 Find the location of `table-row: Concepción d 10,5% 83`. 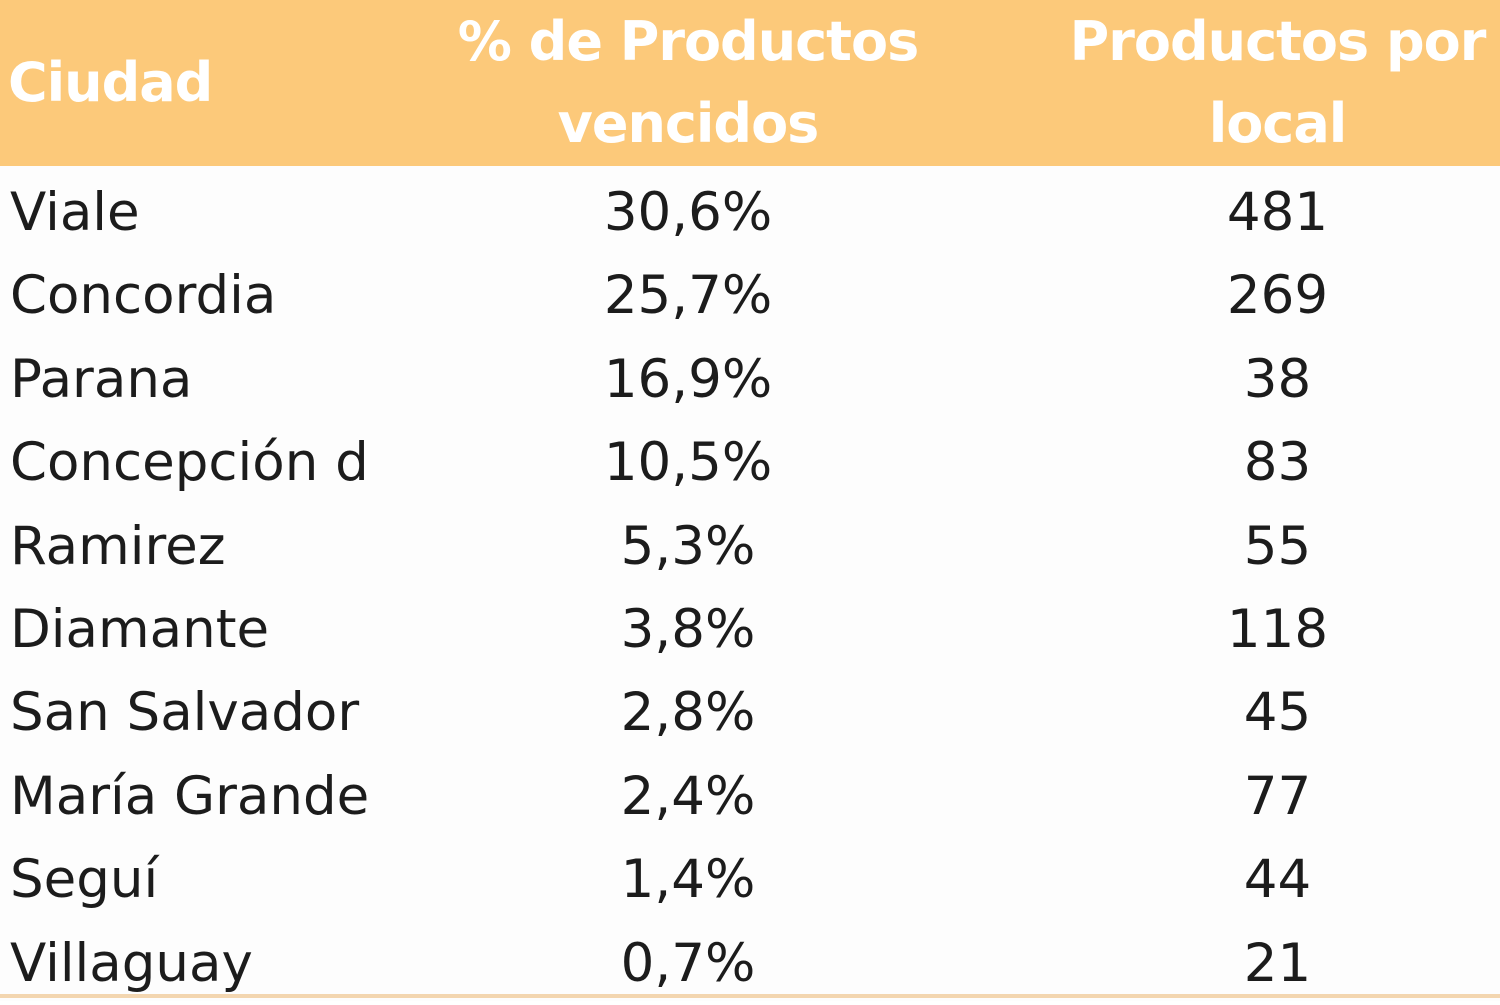

table-row: Concepción d 10,5% 83 is located at coordinates (750, 462).